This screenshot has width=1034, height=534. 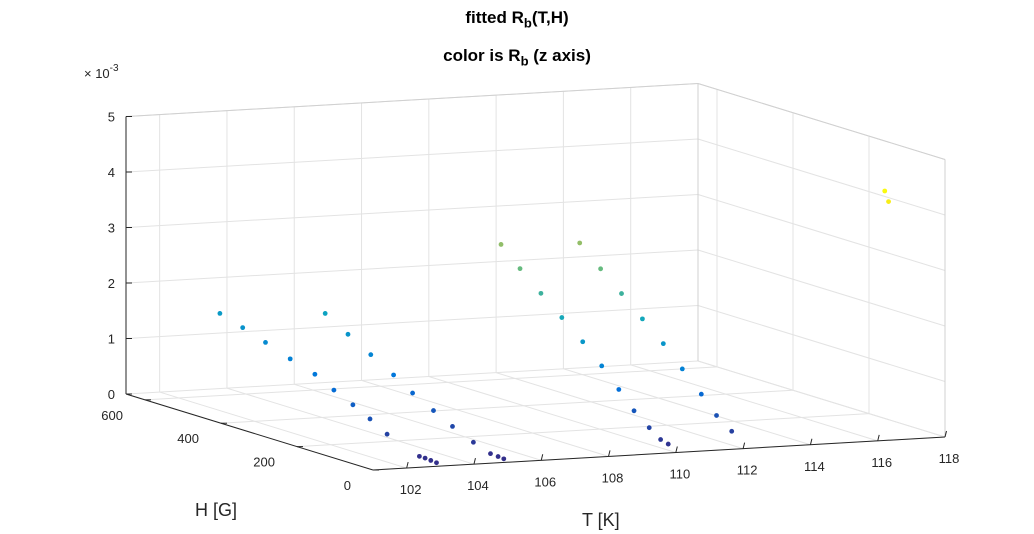 I want to click on y-tick-label: 0, so click(x=347, y=485).